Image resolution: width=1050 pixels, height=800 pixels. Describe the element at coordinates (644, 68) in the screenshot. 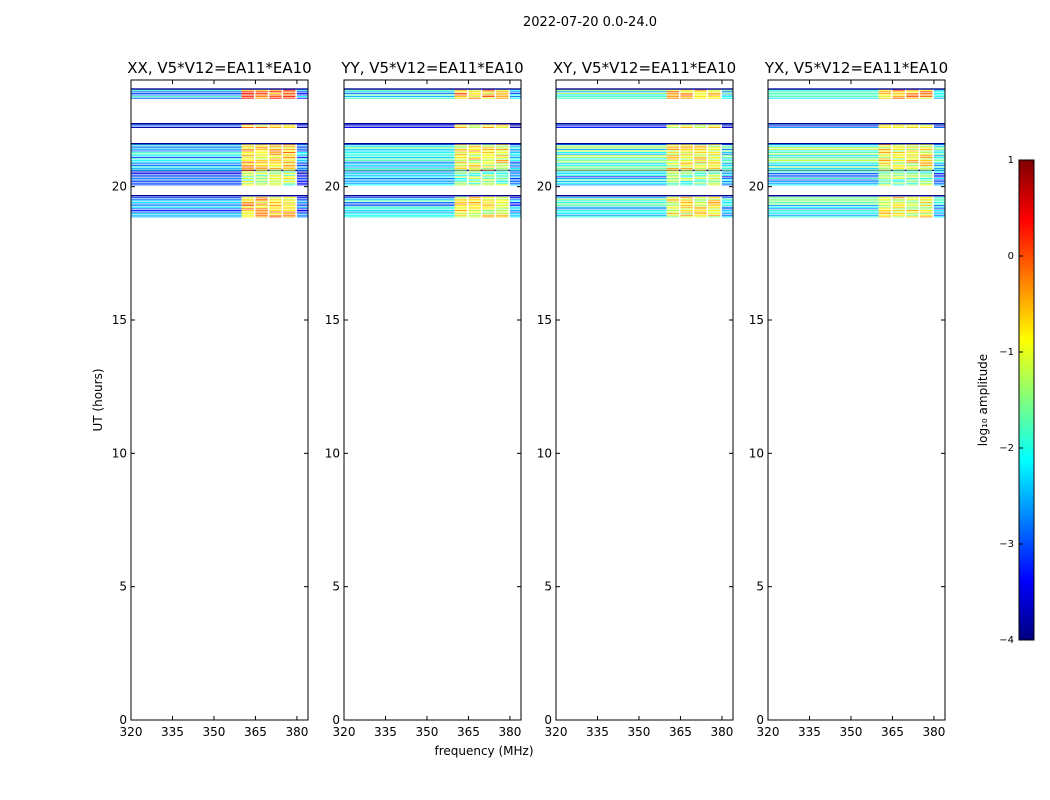

I see `panel-title: XY, V5*V12=EA11*EA10` at that location.